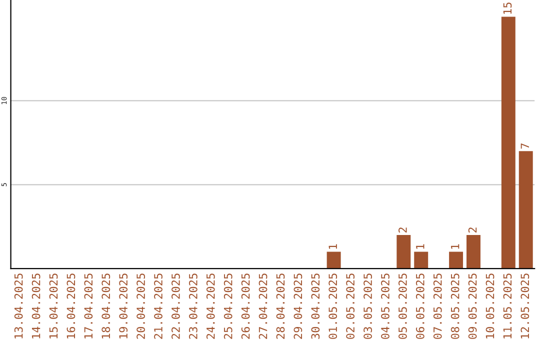 Image resolution: width=540 pixels, height=340 pixels. I want to click on x-tick-label: 11.05.2025, so click(507, 306).